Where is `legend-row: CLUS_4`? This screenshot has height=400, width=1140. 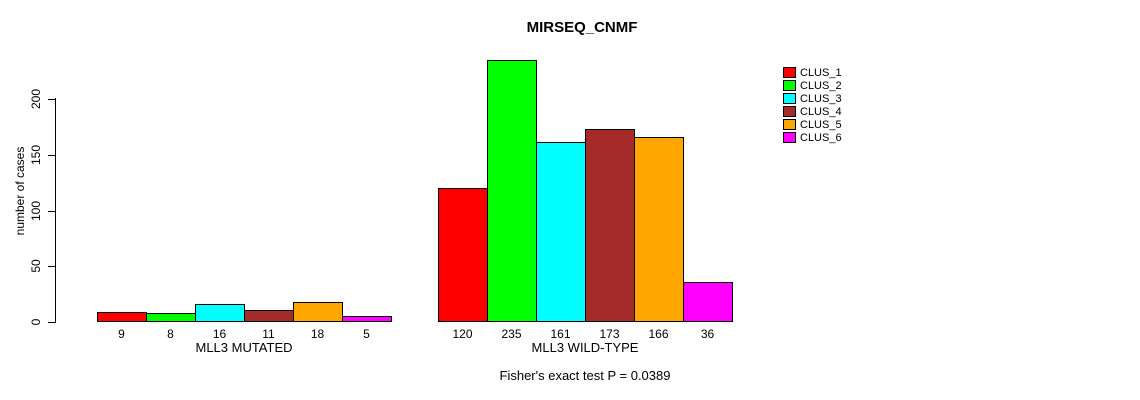 legend-row: CLUS_4 is located at coordinates (812, 111).